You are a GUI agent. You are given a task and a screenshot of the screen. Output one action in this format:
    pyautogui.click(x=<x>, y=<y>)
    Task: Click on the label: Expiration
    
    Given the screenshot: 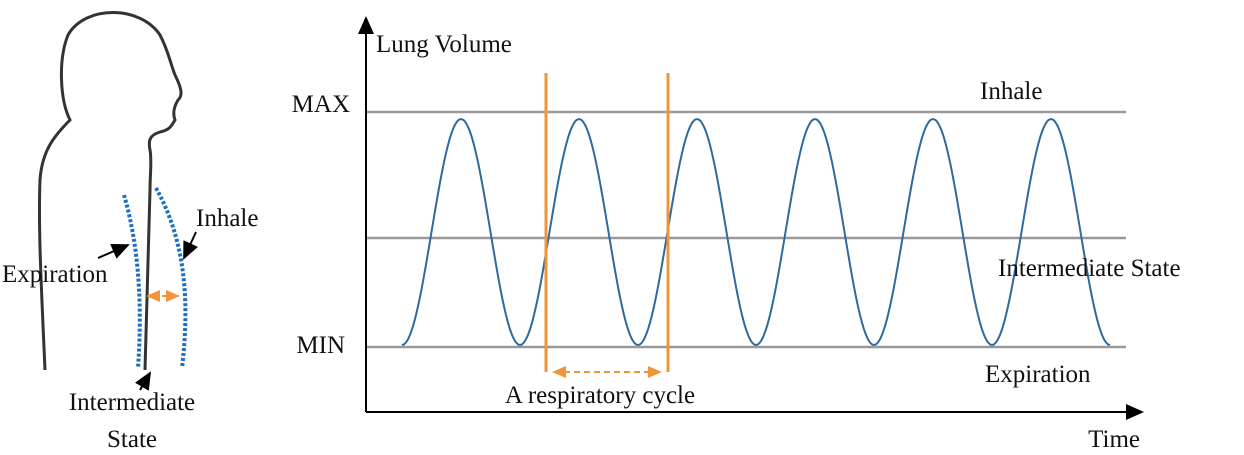 What is the action you would take?
    pyautogui.click(x=55, y=274)
    